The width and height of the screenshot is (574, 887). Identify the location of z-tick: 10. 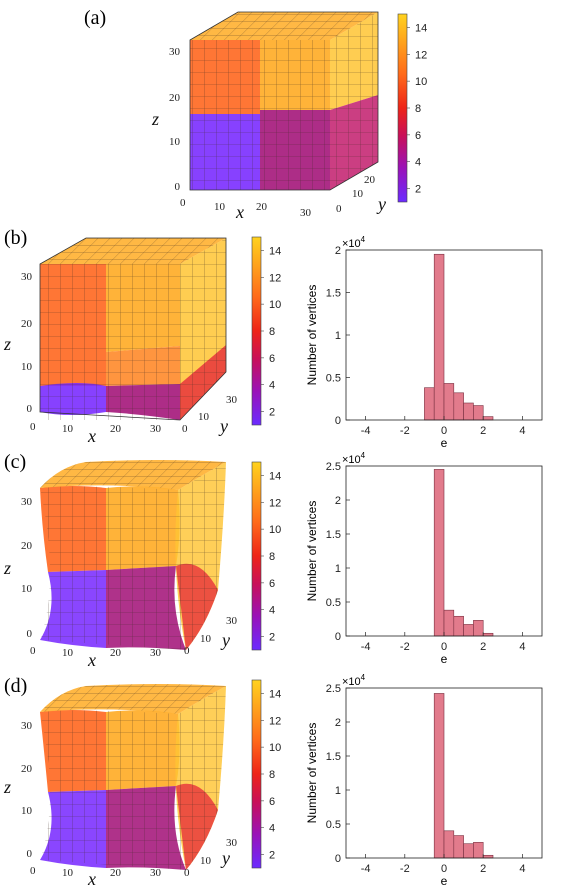
(175, 142).